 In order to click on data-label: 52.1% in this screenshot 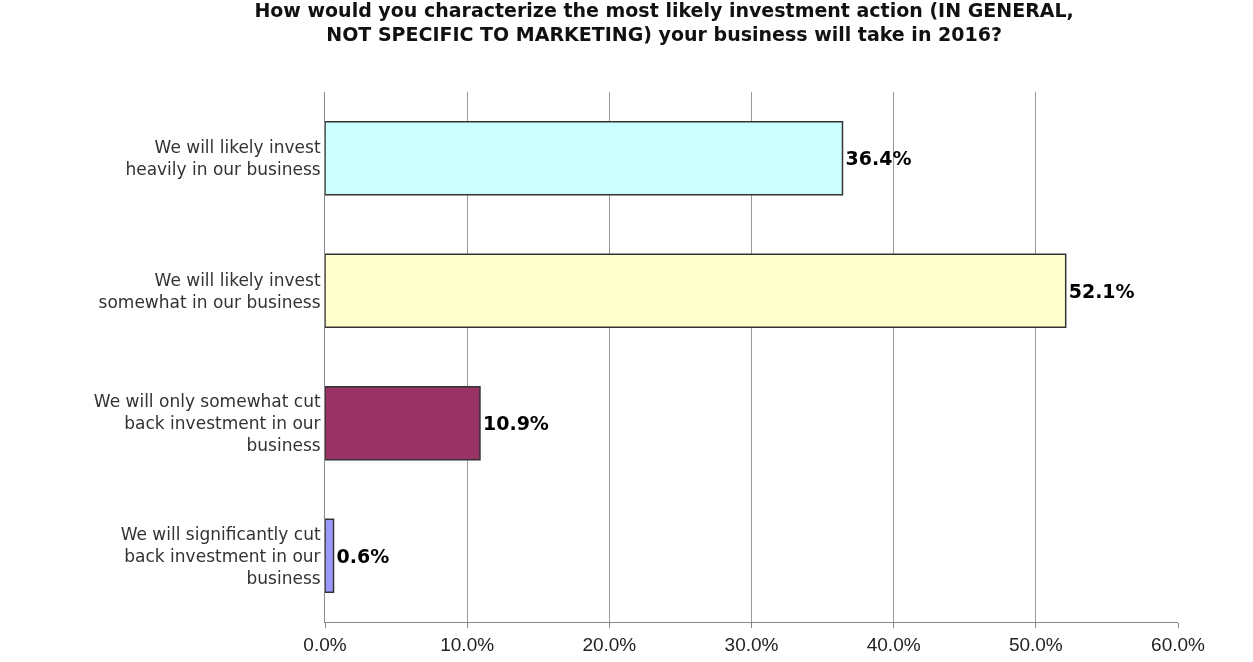, I will do `click(1101, 290)`.